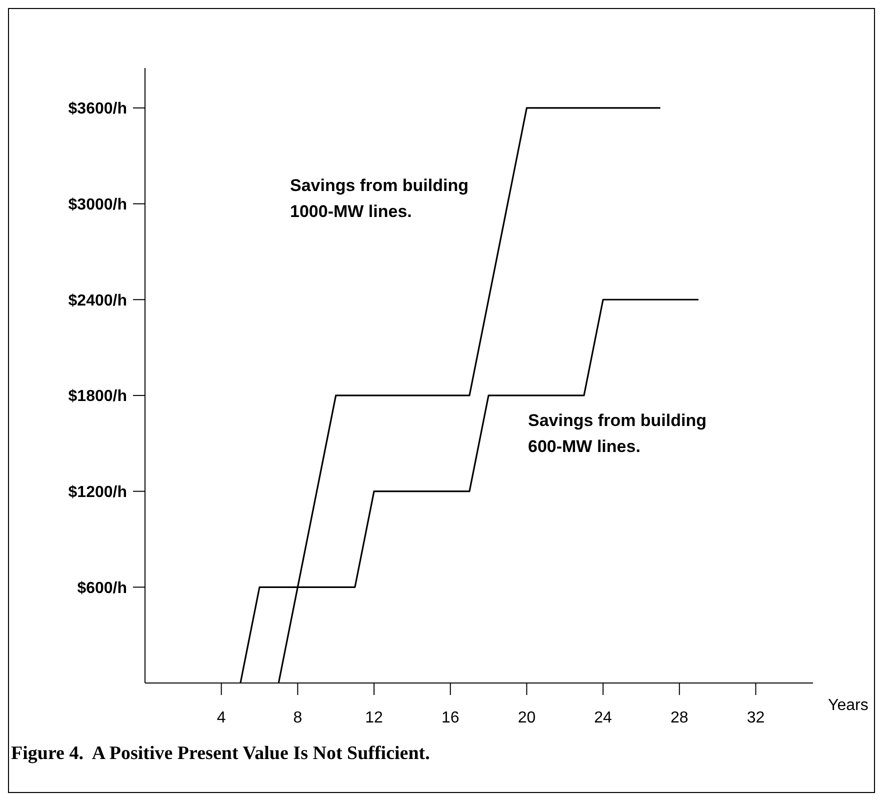 This screenshot has width=883, height=801. I want to click on x-tick-label: 8, so click(297, 717).